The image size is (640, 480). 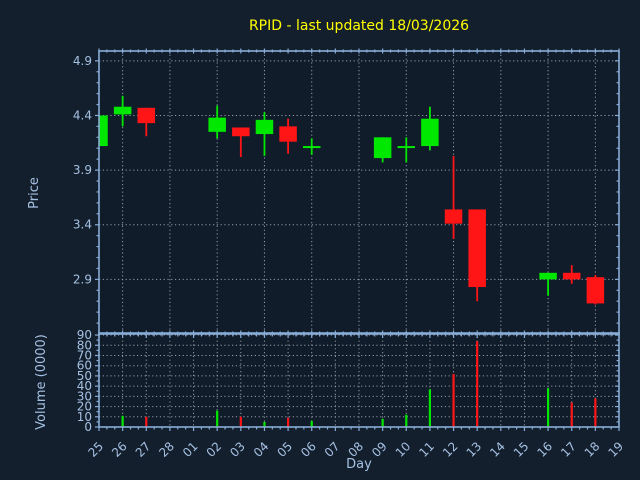 I want to click on price-tick-label: 4.4, so click(x=82, y=115).